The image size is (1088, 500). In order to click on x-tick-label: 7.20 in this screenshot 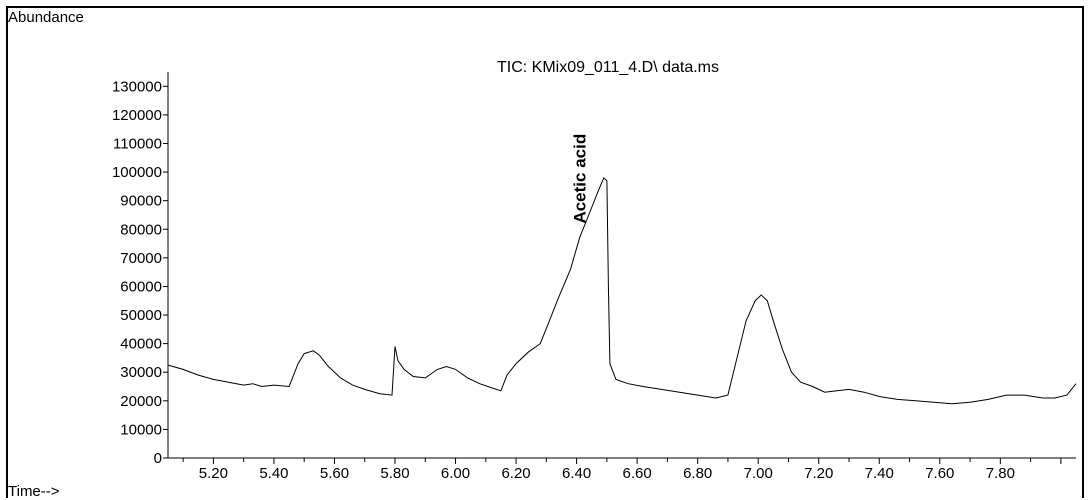, I will do `click(818, 473)`.